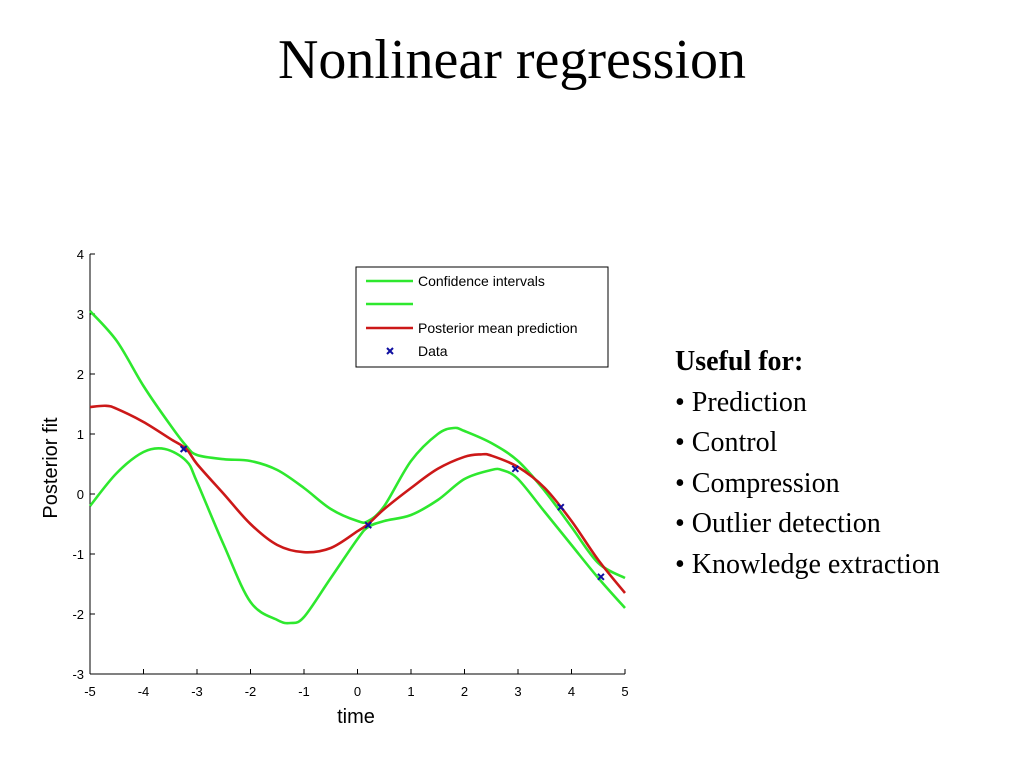 The width and height of the screenshot is (1024, 768). I want to click on y-tick-label: 3, so click(80, 314).